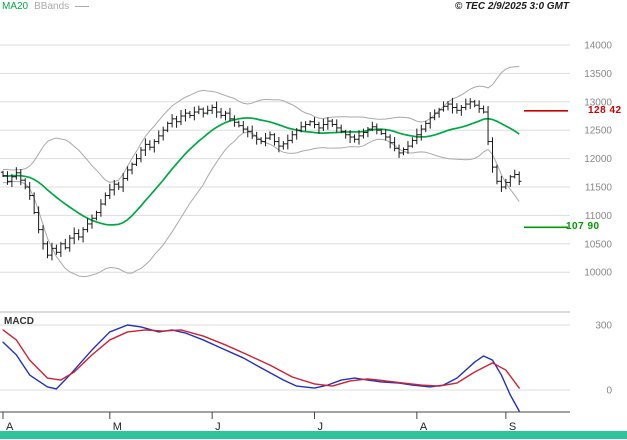 The image size is (627, 440). I want to click on x-axis-month-label: S, so click(512, 427).